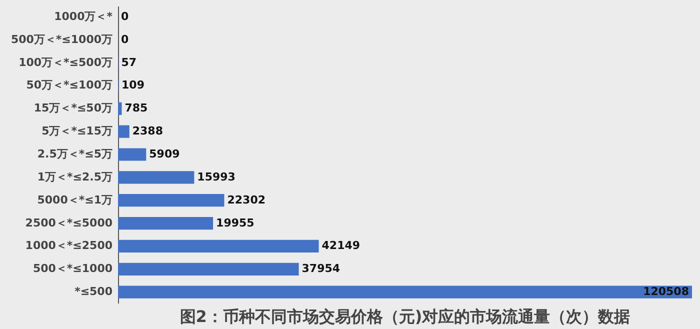 This screenshot has width=700, height=329. I want to click on y-tick-label: 5万＜*≤15万, so click(77, 131).